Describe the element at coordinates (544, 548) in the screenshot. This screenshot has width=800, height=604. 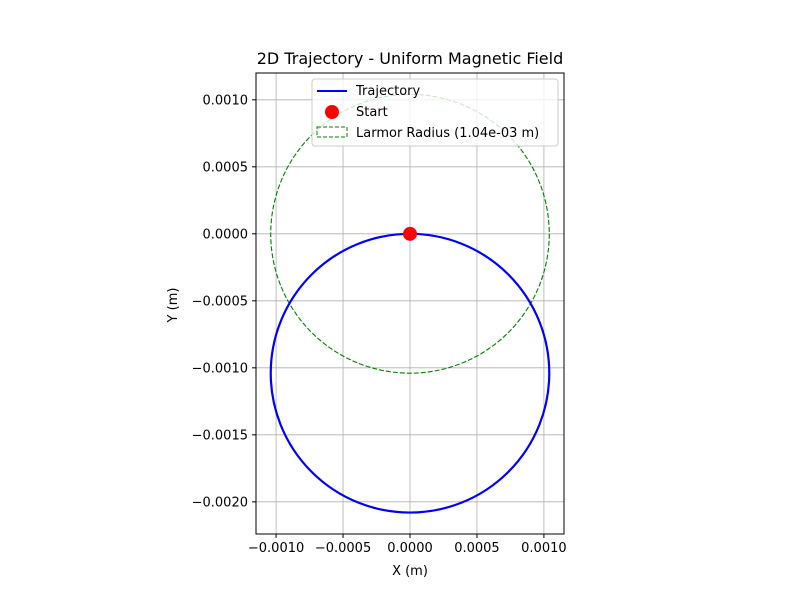
I see `x-tick-label: 0.0010` at that location.